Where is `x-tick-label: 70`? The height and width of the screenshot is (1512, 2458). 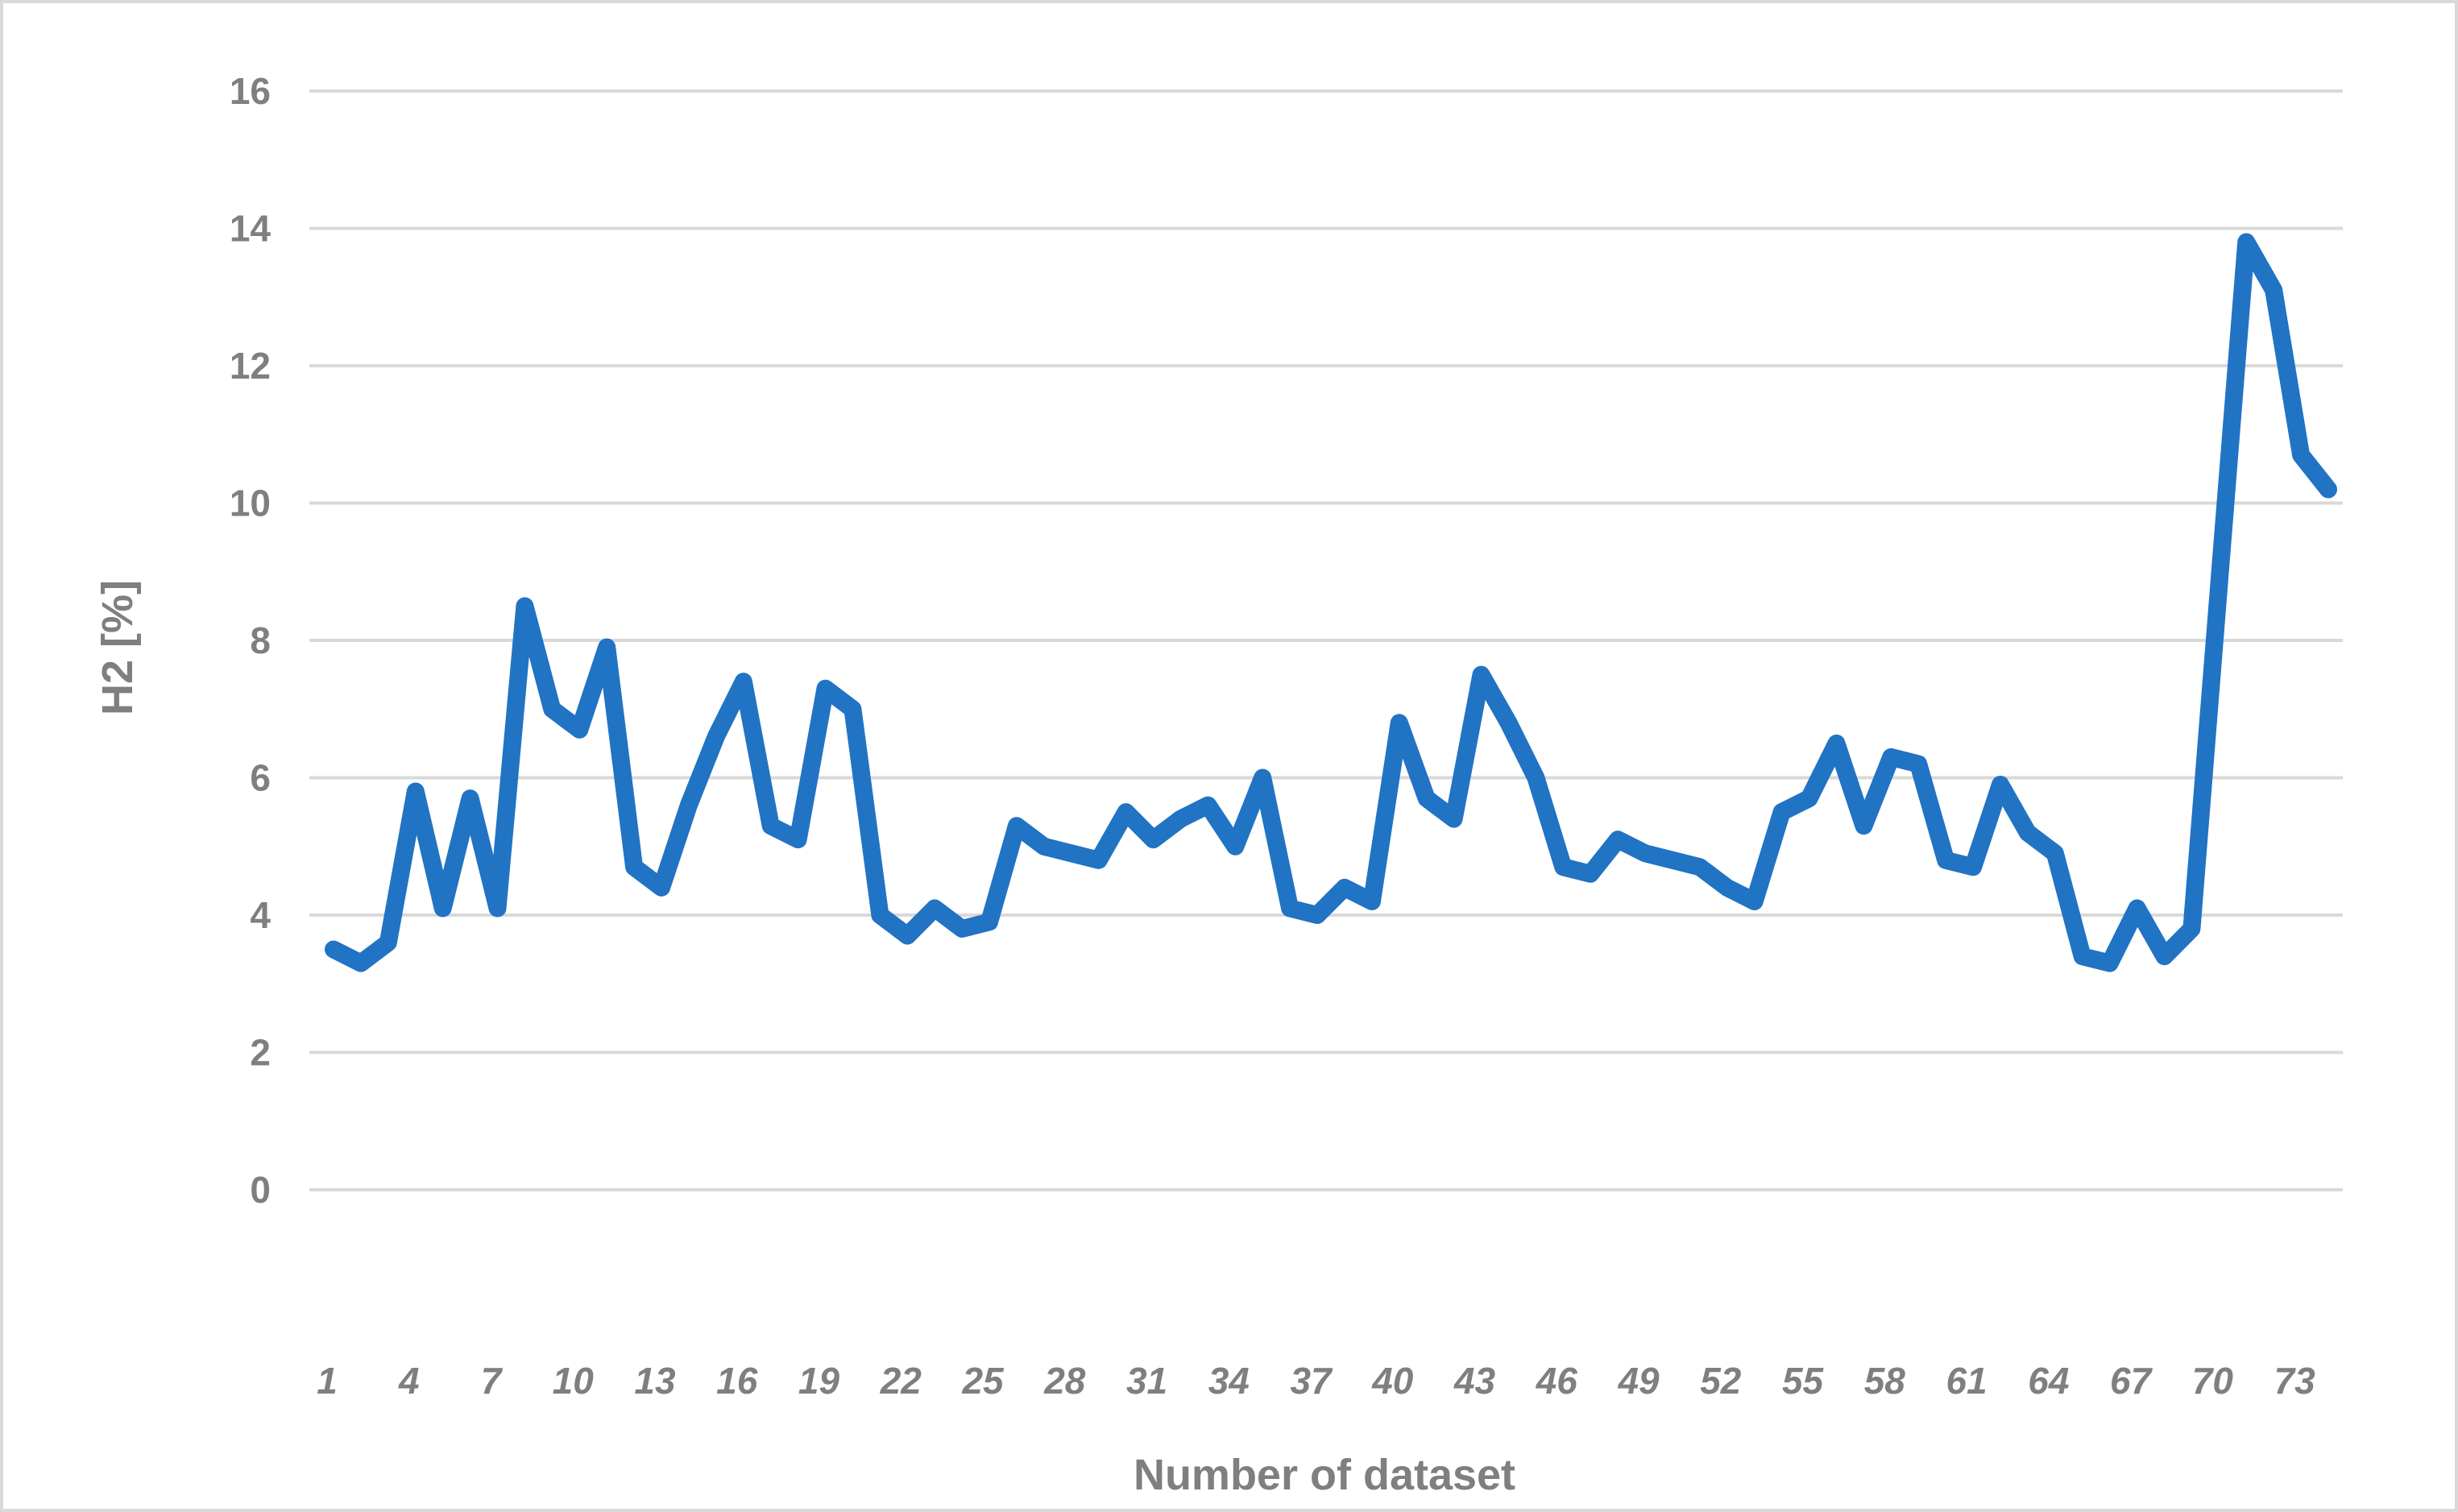
x-tick-label: 70 is located at coordinates (2213, 1381).